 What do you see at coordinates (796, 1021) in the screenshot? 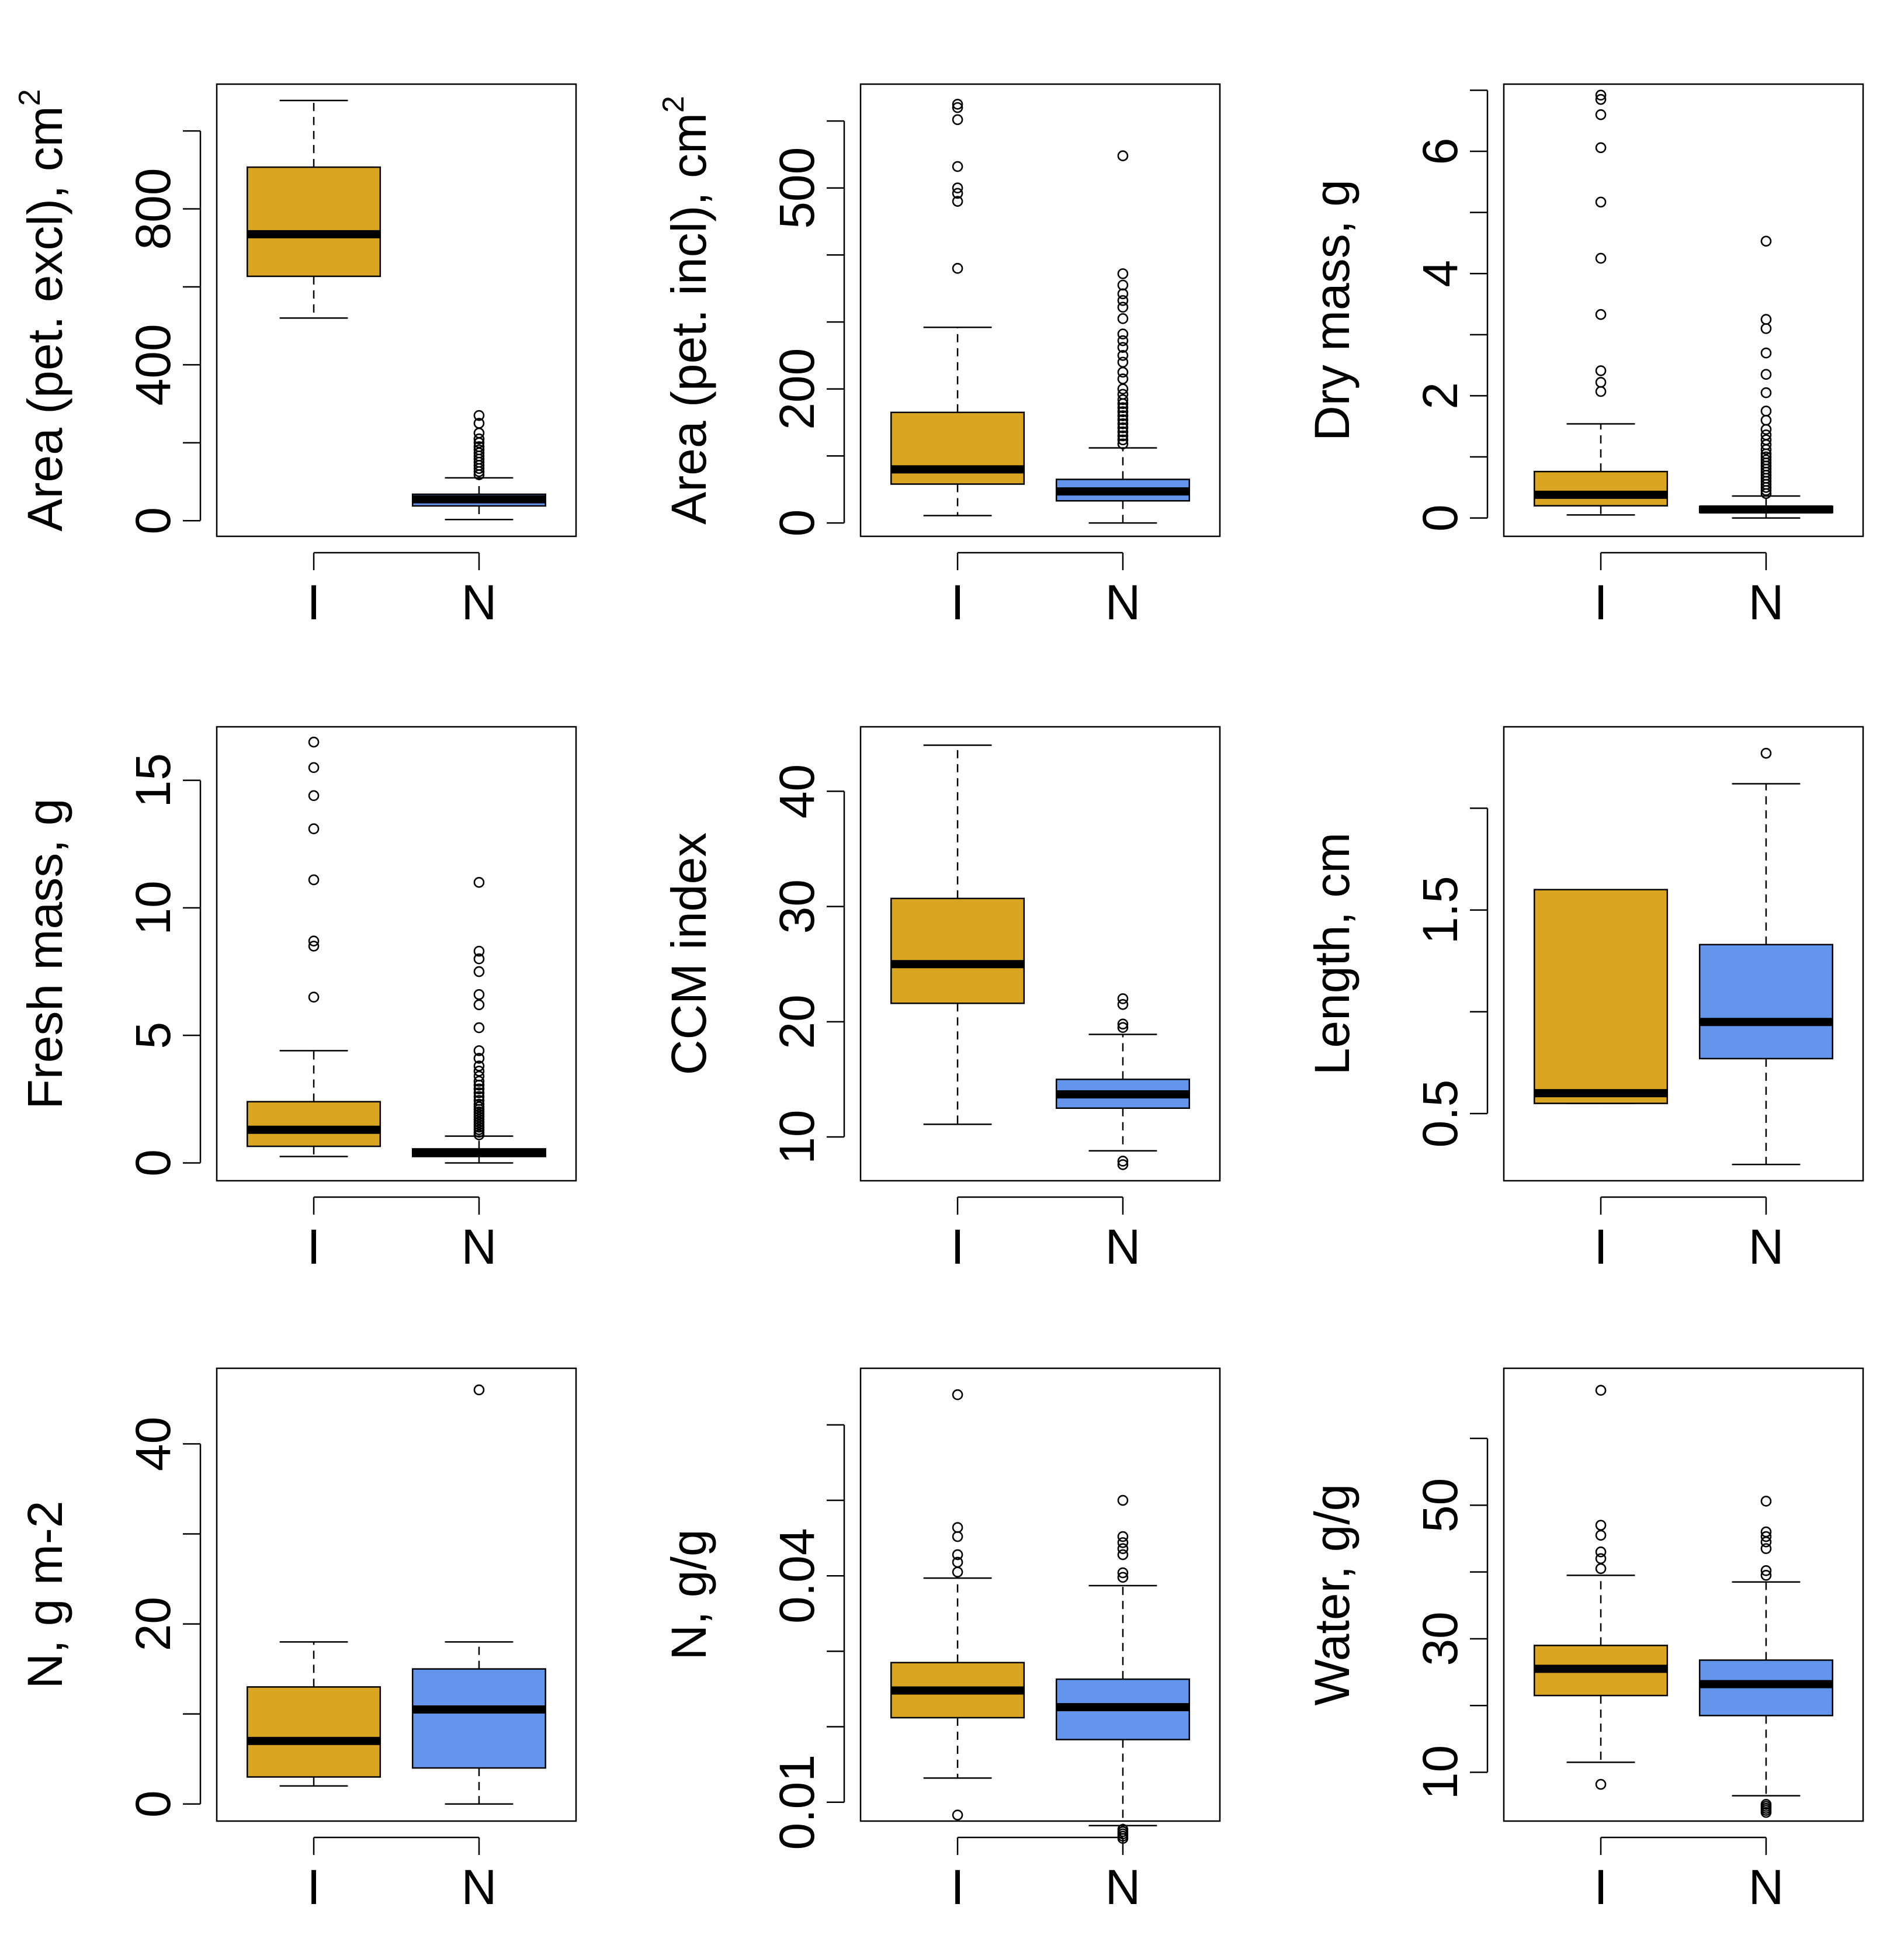
I see `y-tick-label: 20` at bounding box center [796, 1021].